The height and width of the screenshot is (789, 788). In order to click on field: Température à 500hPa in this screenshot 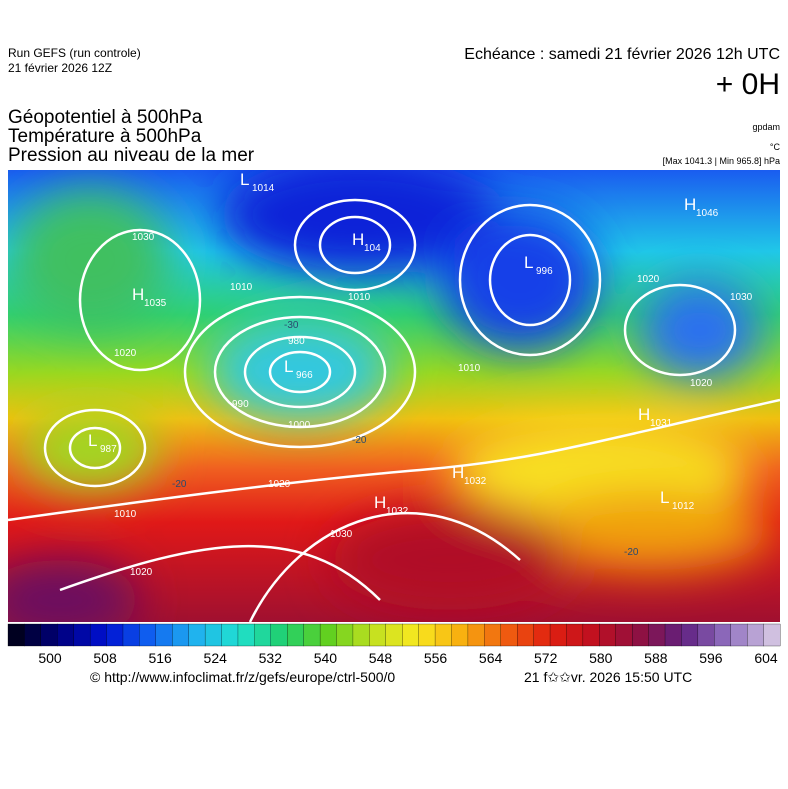, I will do `click(105, 136)`.